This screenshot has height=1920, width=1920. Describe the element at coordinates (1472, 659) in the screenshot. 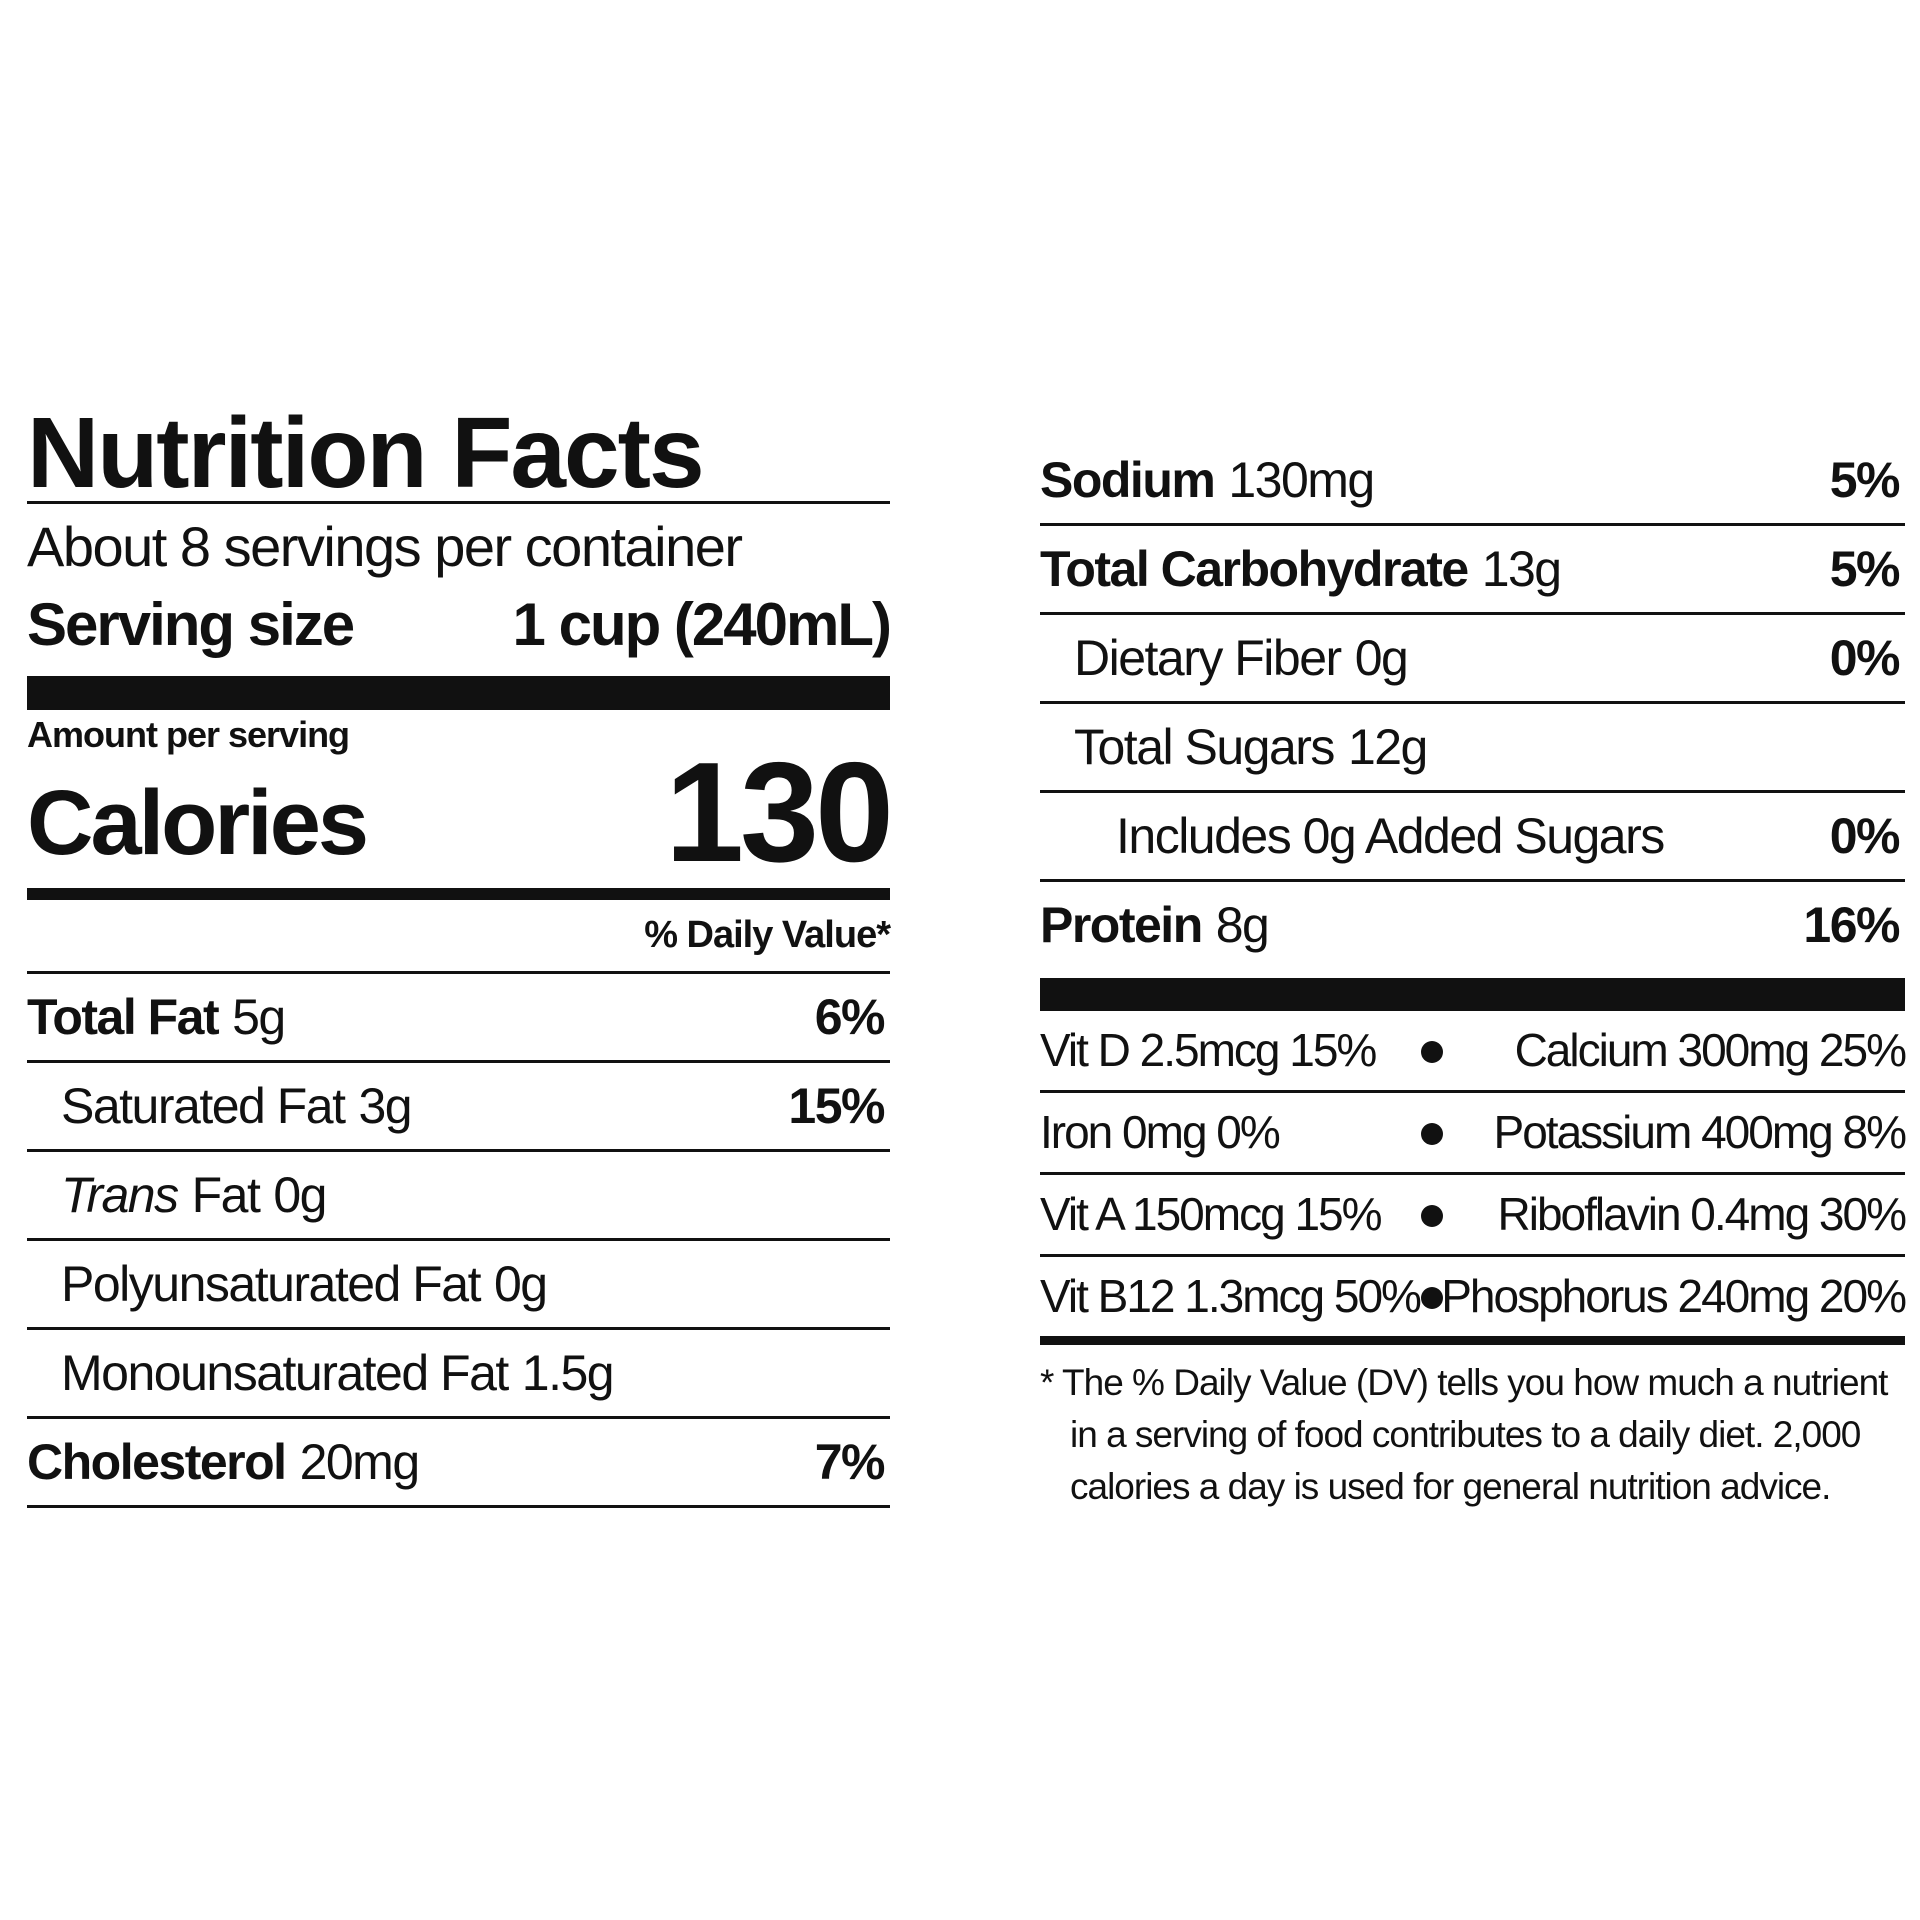

I see `nutrient-row: Dietary Fiber 0g 0%` at that location.